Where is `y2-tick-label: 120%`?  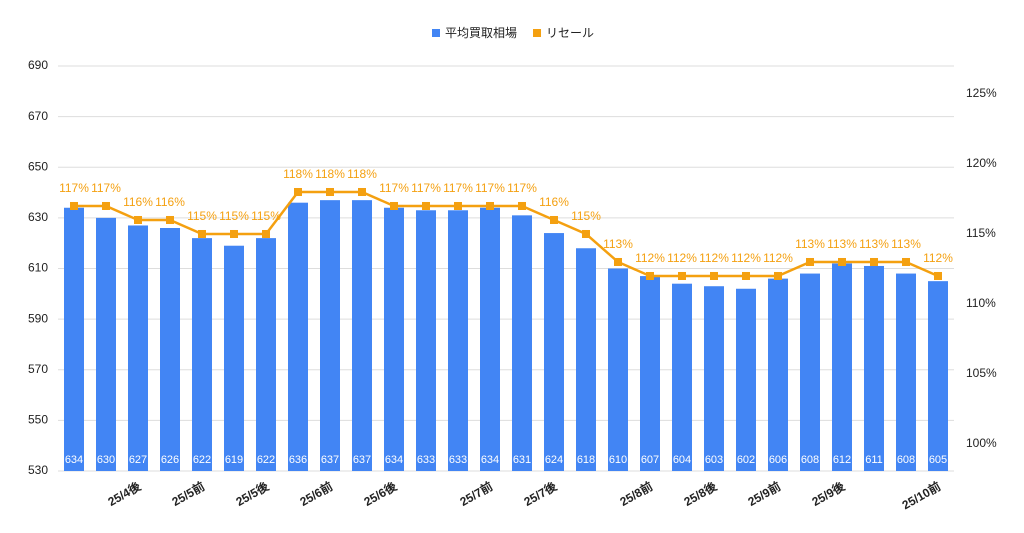
y2-tick-label: 120% is located at coordinates (981, 163).